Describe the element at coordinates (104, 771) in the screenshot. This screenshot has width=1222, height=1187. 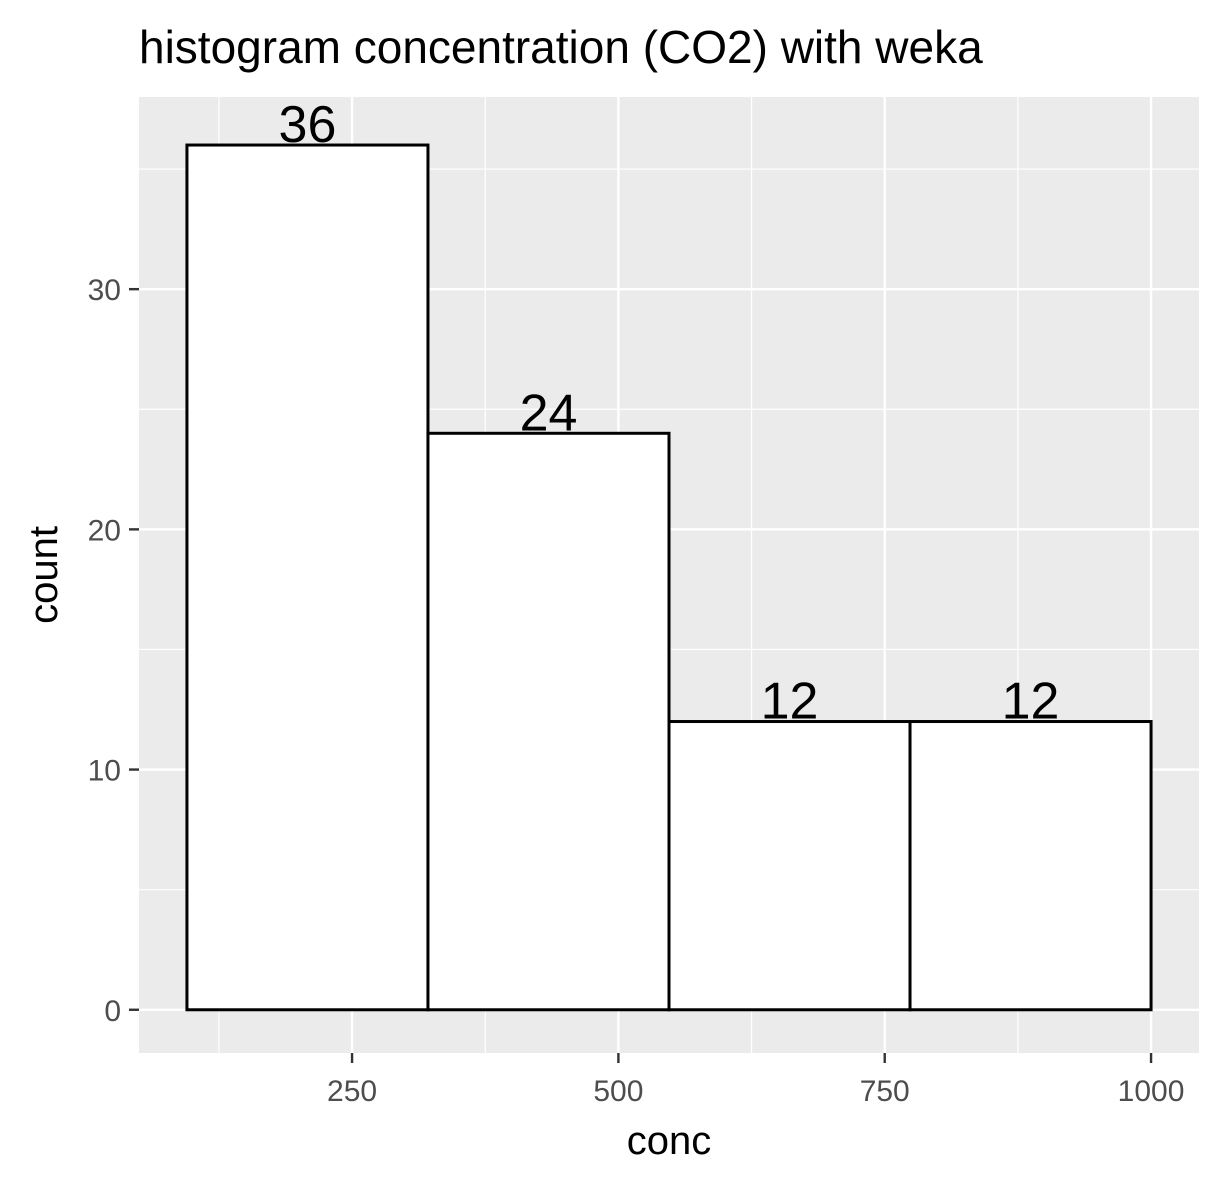
I see `y-tick-label: 10` at that location.